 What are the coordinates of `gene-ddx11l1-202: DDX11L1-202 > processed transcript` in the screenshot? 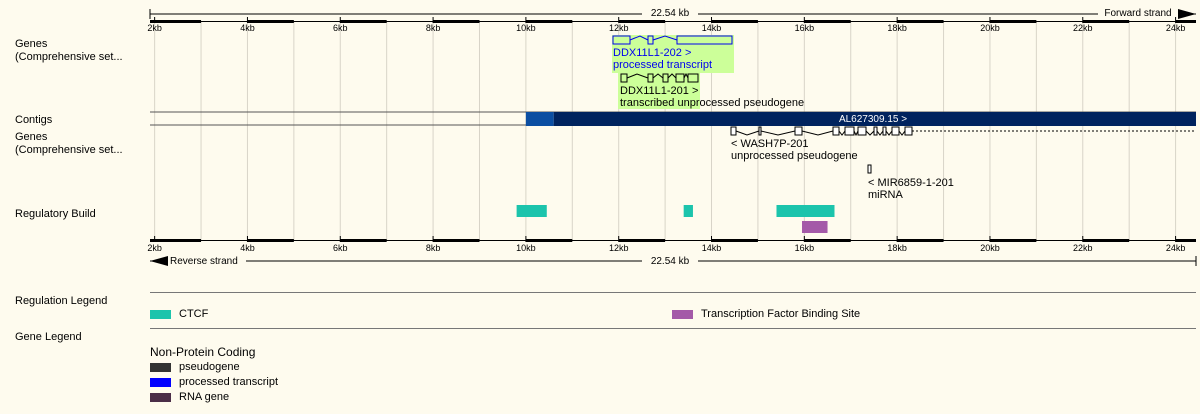 It's located at (673, 54).